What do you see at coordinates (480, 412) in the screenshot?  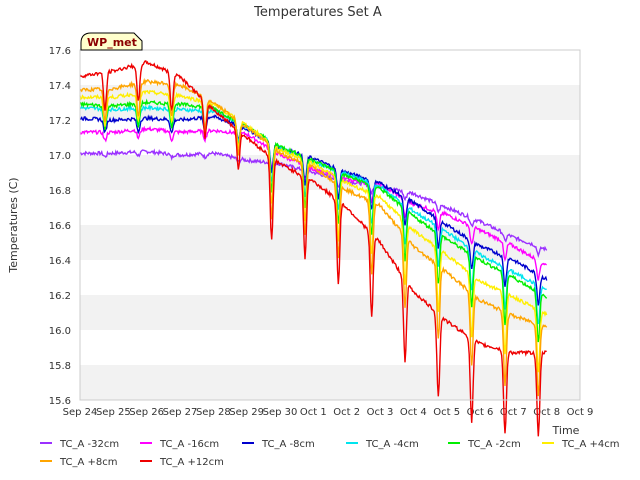 I see `x-tick-label: Oct 6` at bounding box center [480, 412].